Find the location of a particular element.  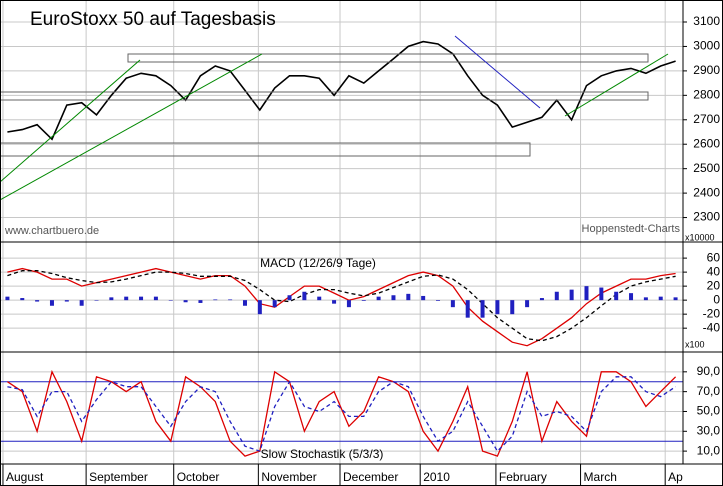

series-line is located at coordinates (341, 306).